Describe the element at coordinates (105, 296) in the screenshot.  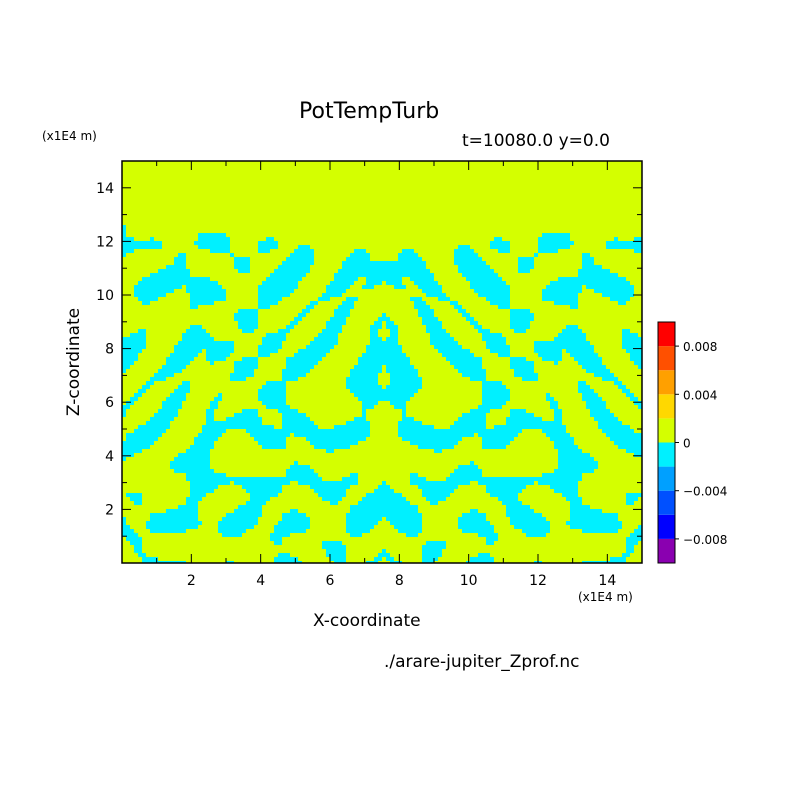
I see `y-tick-label: 10` at that location.